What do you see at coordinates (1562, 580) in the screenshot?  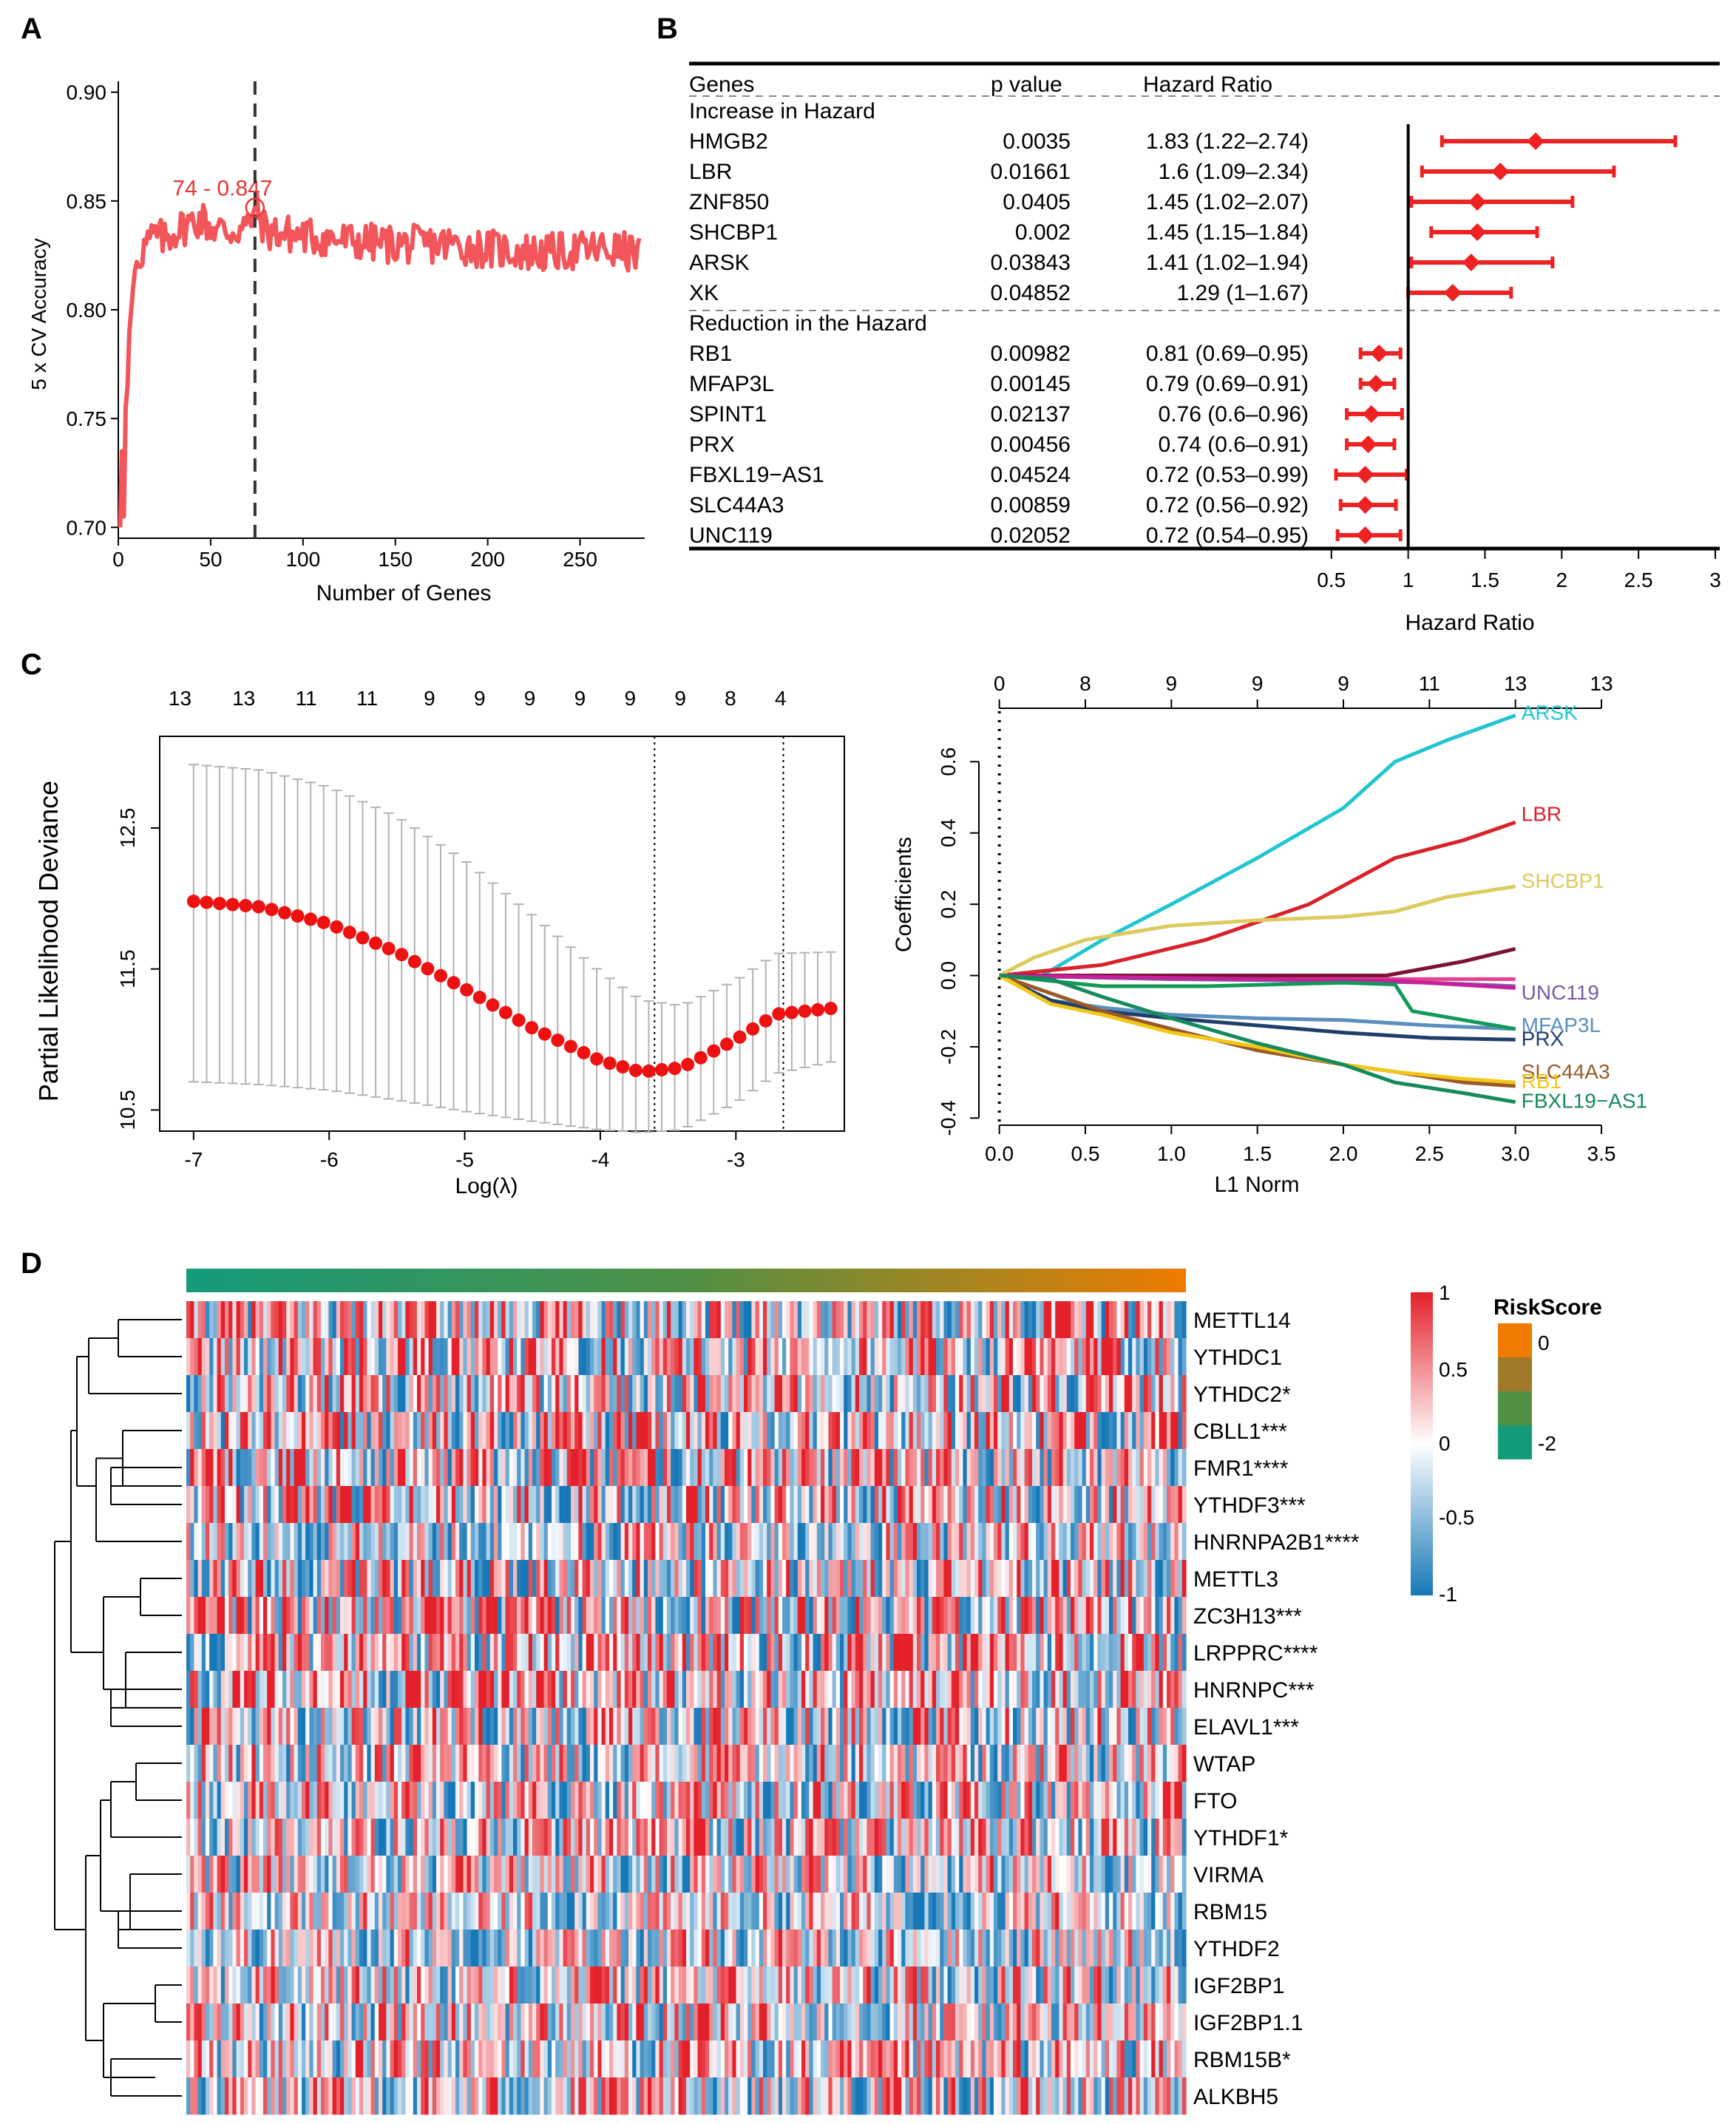 I see `forest-x-tick-label: 2` at bounding box center [1562, 580].